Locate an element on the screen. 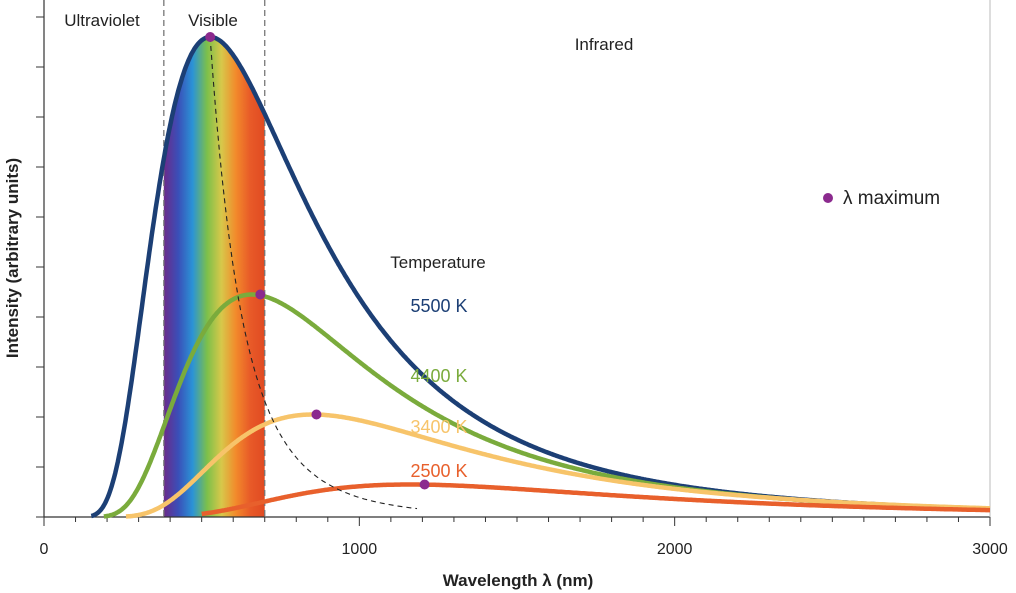 The height and width of the screenshot is (593, 1016). x-tick-label: 0 is located at coordinates (44, 549).